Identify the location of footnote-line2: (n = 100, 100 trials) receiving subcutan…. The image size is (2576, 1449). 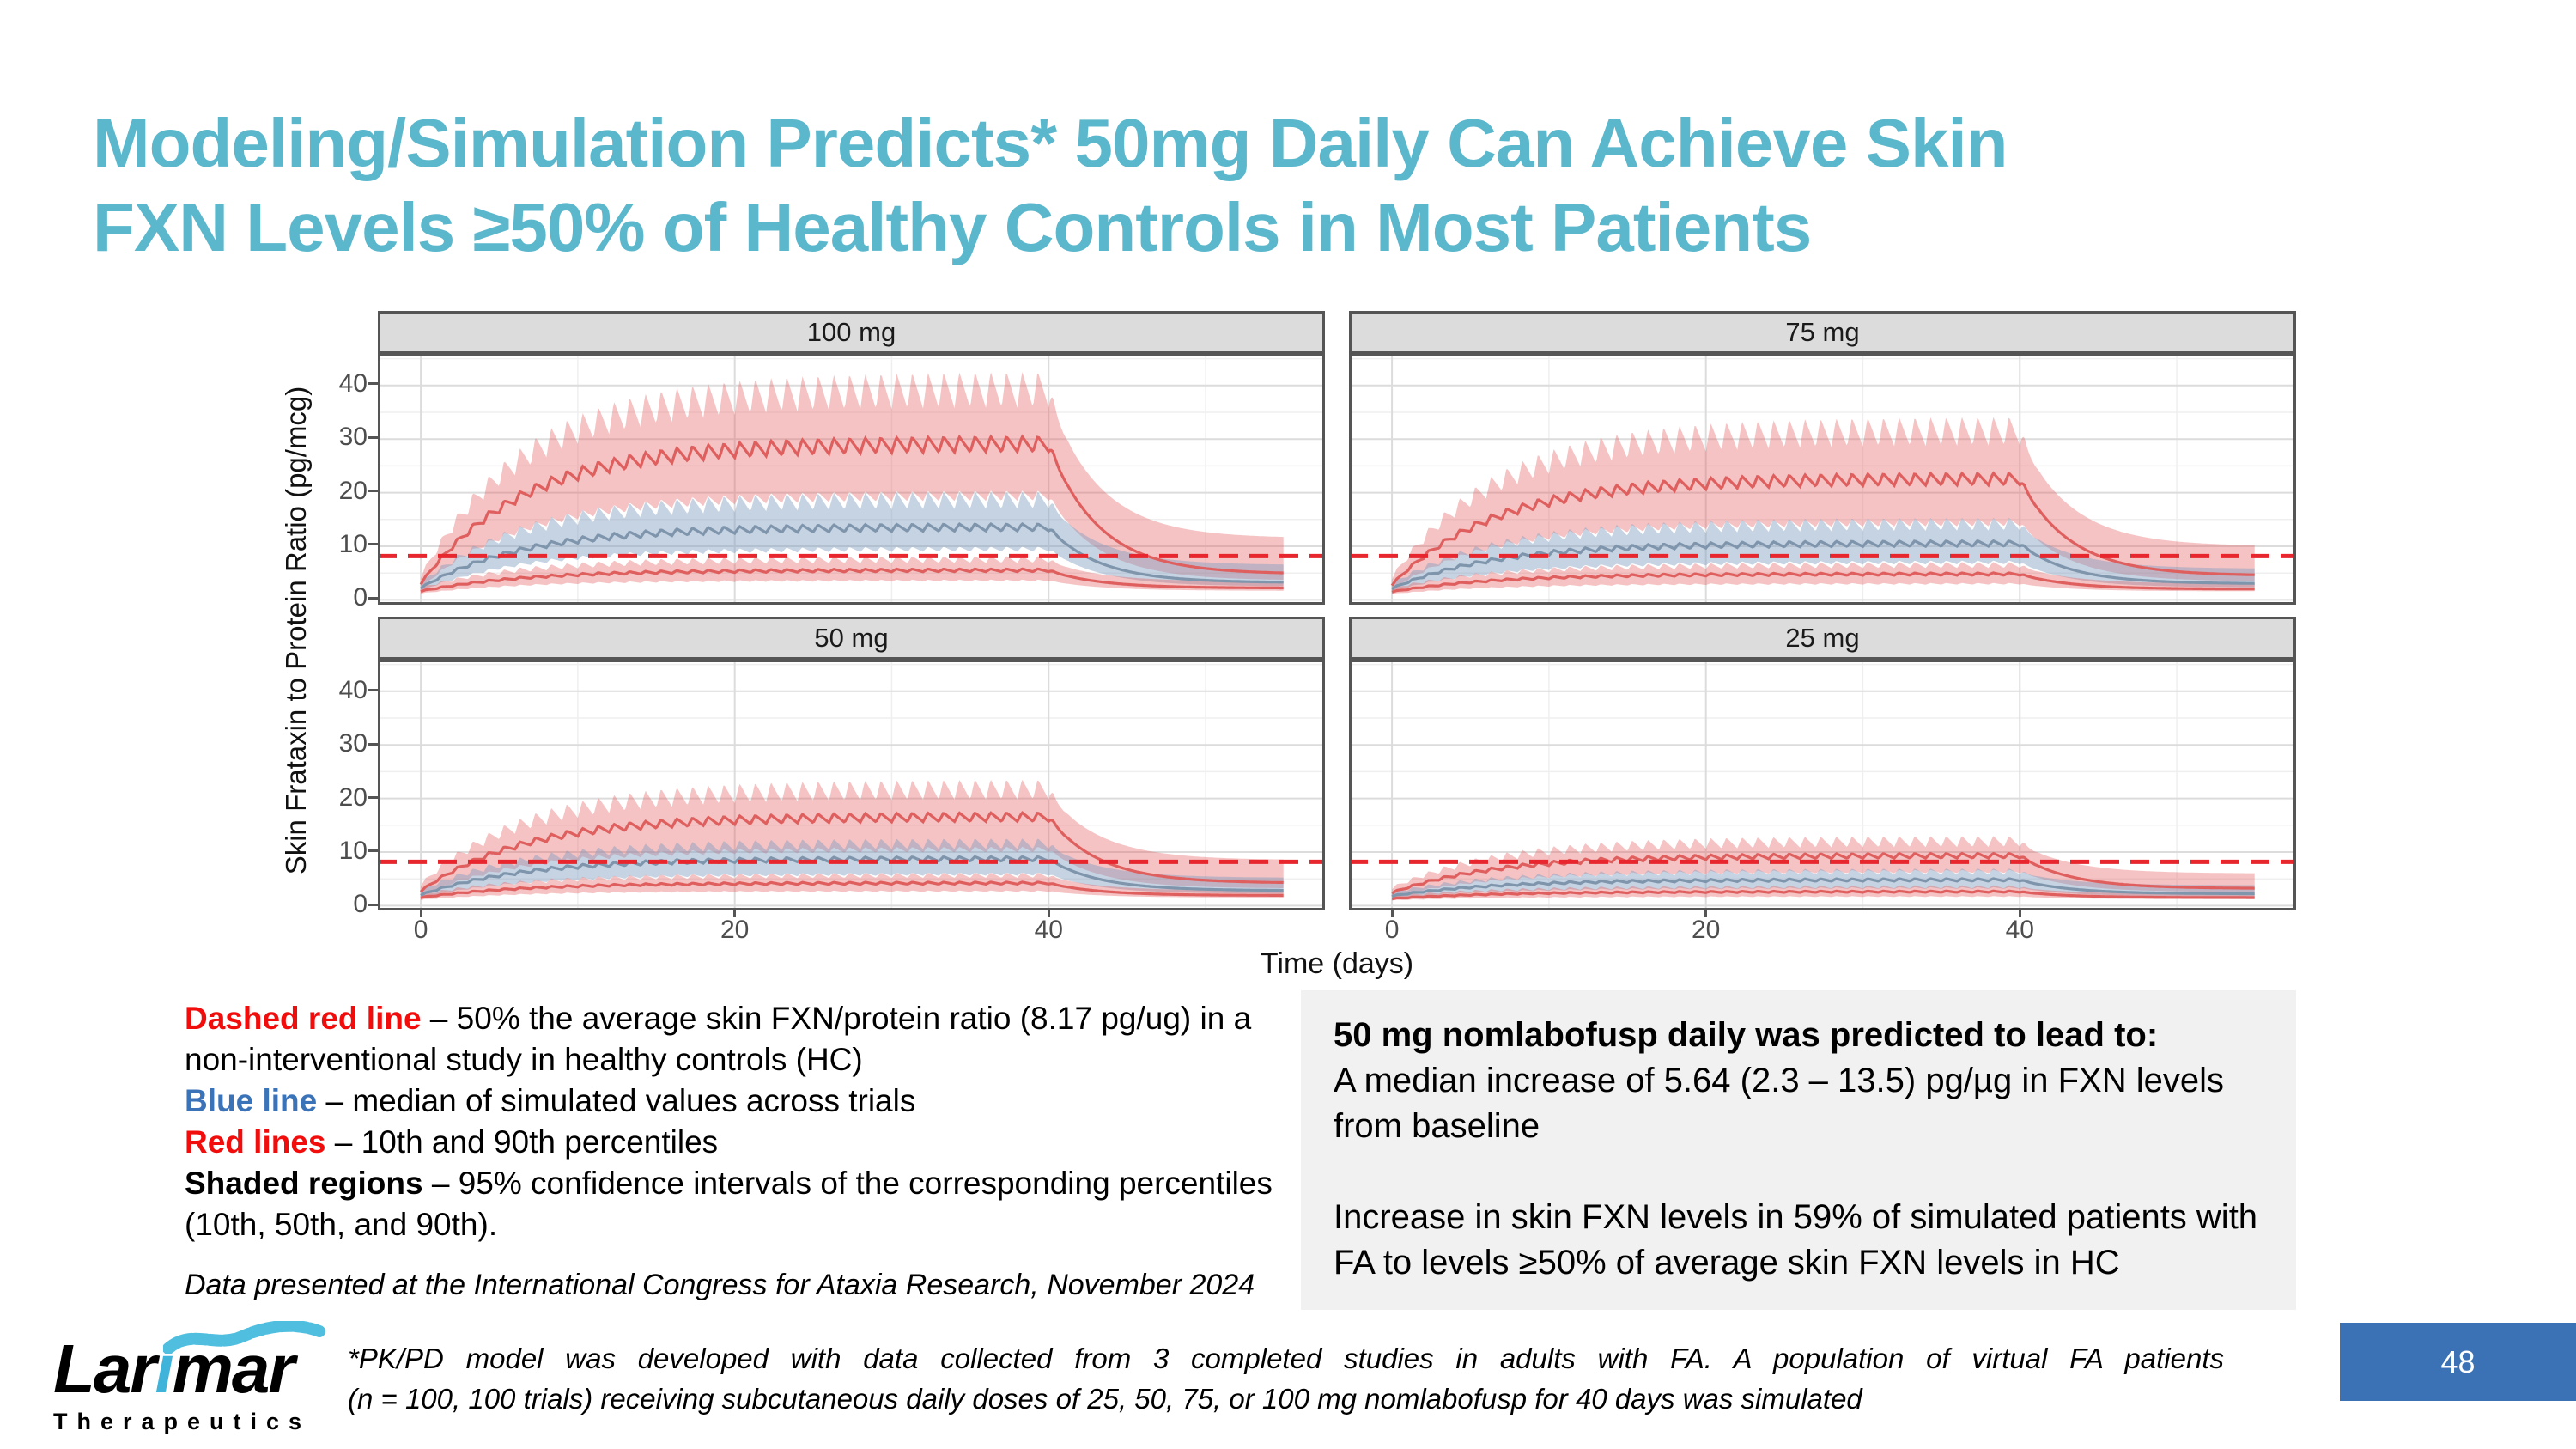
(1105, 1399).